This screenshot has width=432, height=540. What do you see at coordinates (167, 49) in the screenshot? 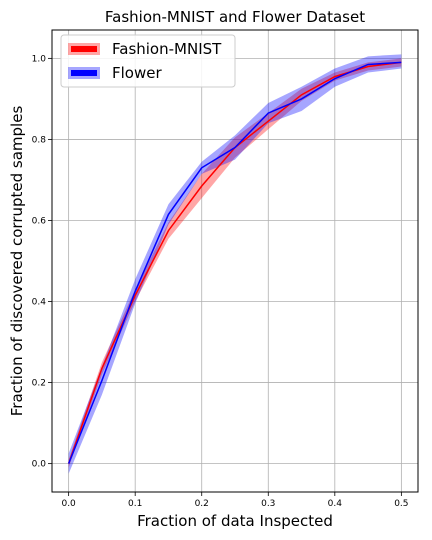
I see `legend-label-fashion-mnist: Fashion-MNIST` at bounding box center [167, 49].